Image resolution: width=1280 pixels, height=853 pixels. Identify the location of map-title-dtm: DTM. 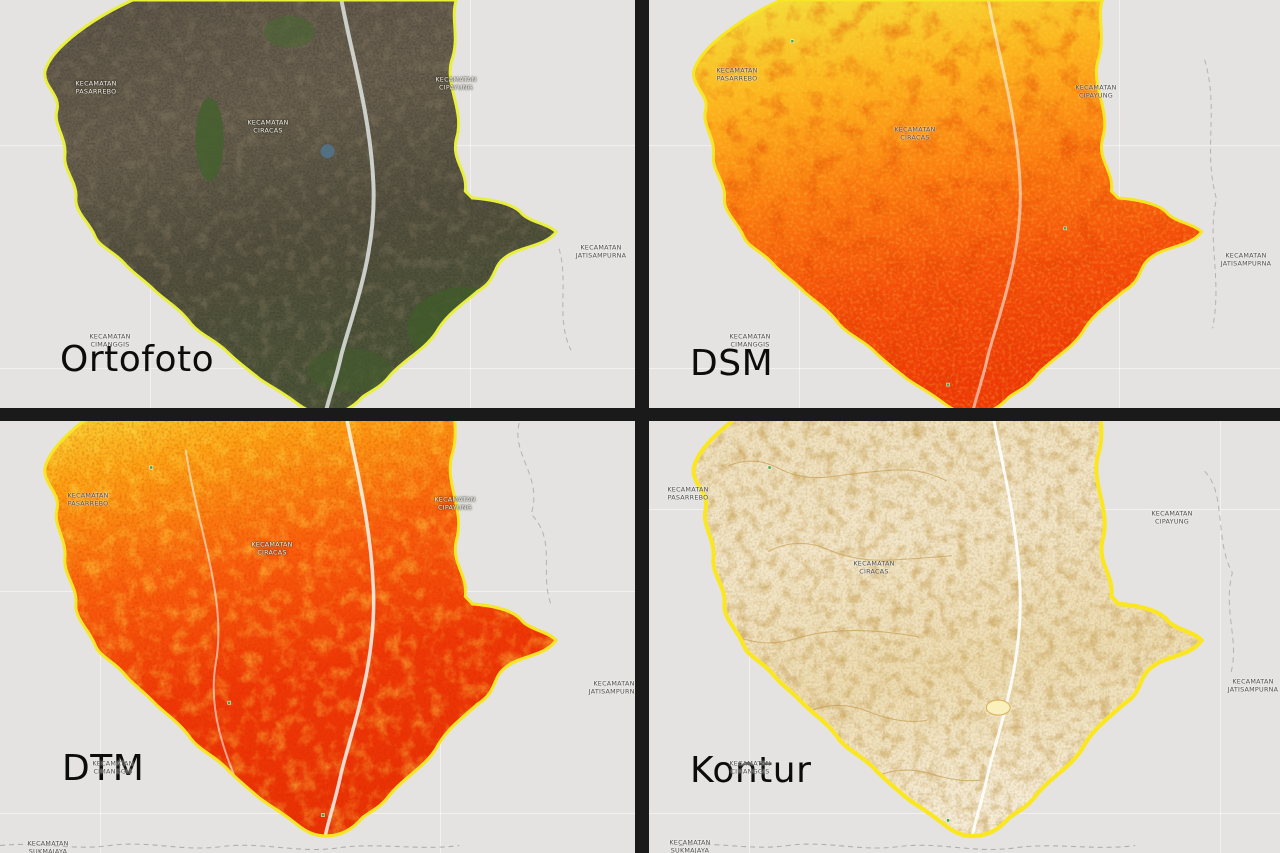
(103, 768).